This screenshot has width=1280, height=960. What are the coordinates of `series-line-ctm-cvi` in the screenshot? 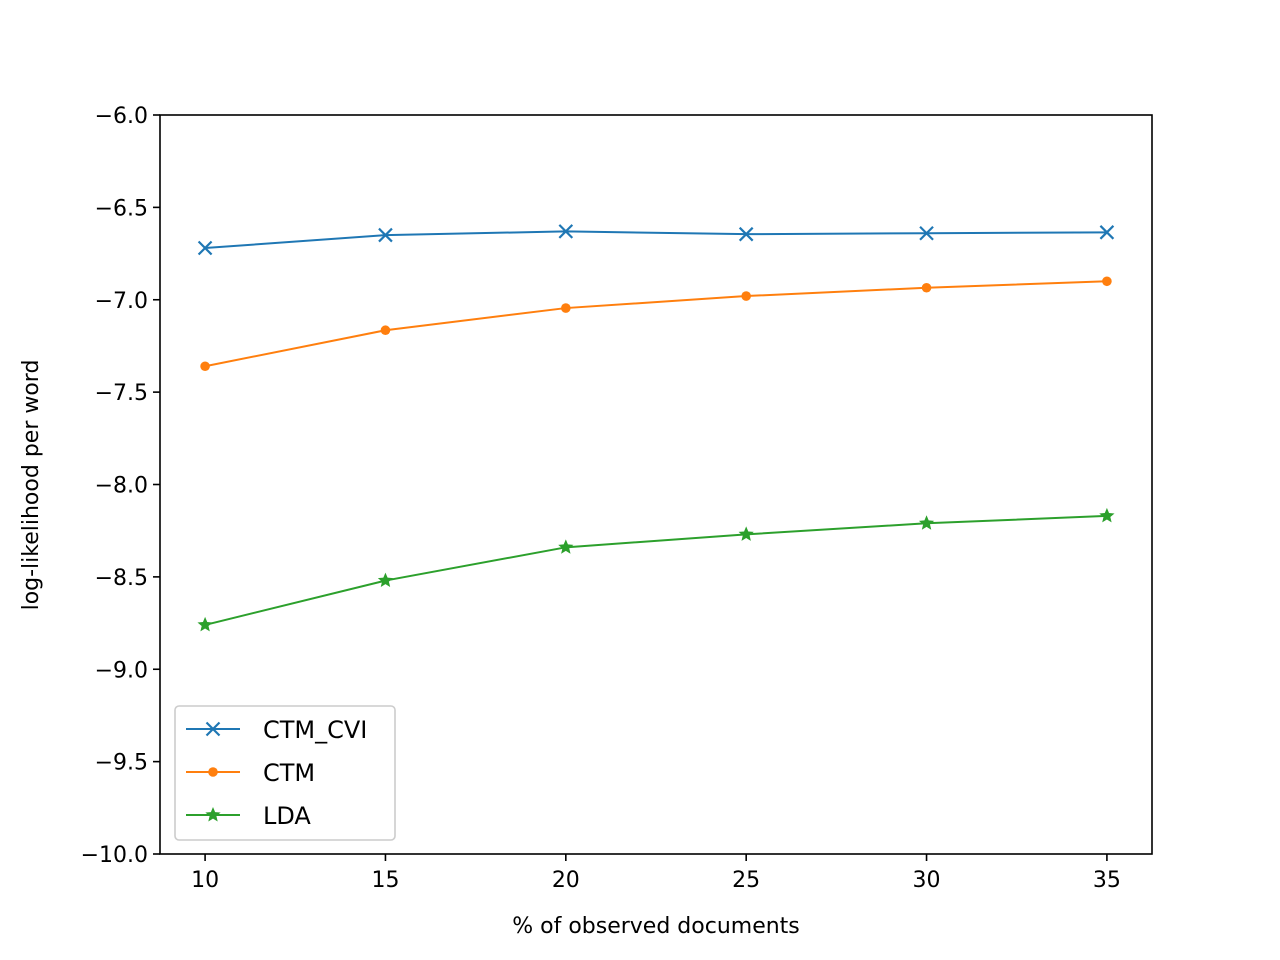 It's located at (656, 240).